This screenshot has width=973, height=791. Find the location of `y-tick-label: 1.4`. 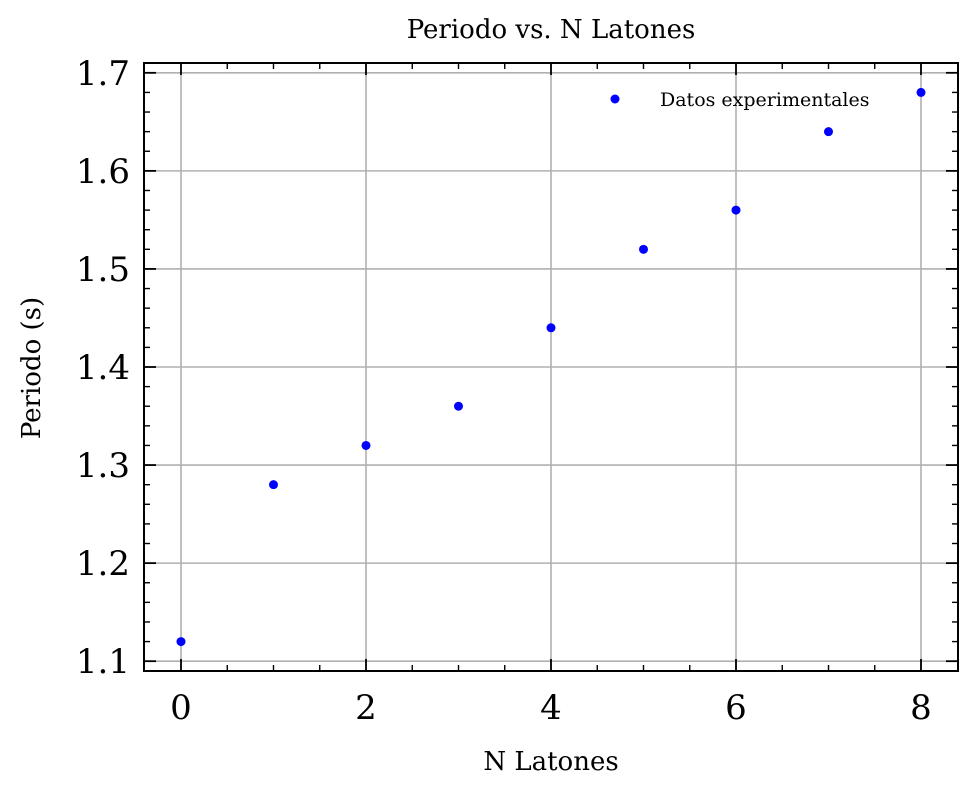

y-tick-label: 1.4 is located at coordinates (103, 368).